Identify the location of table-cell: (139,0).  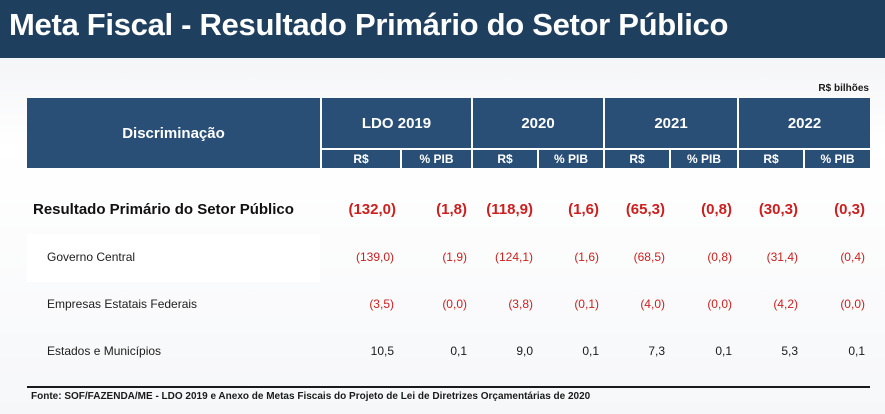
(374, 257).